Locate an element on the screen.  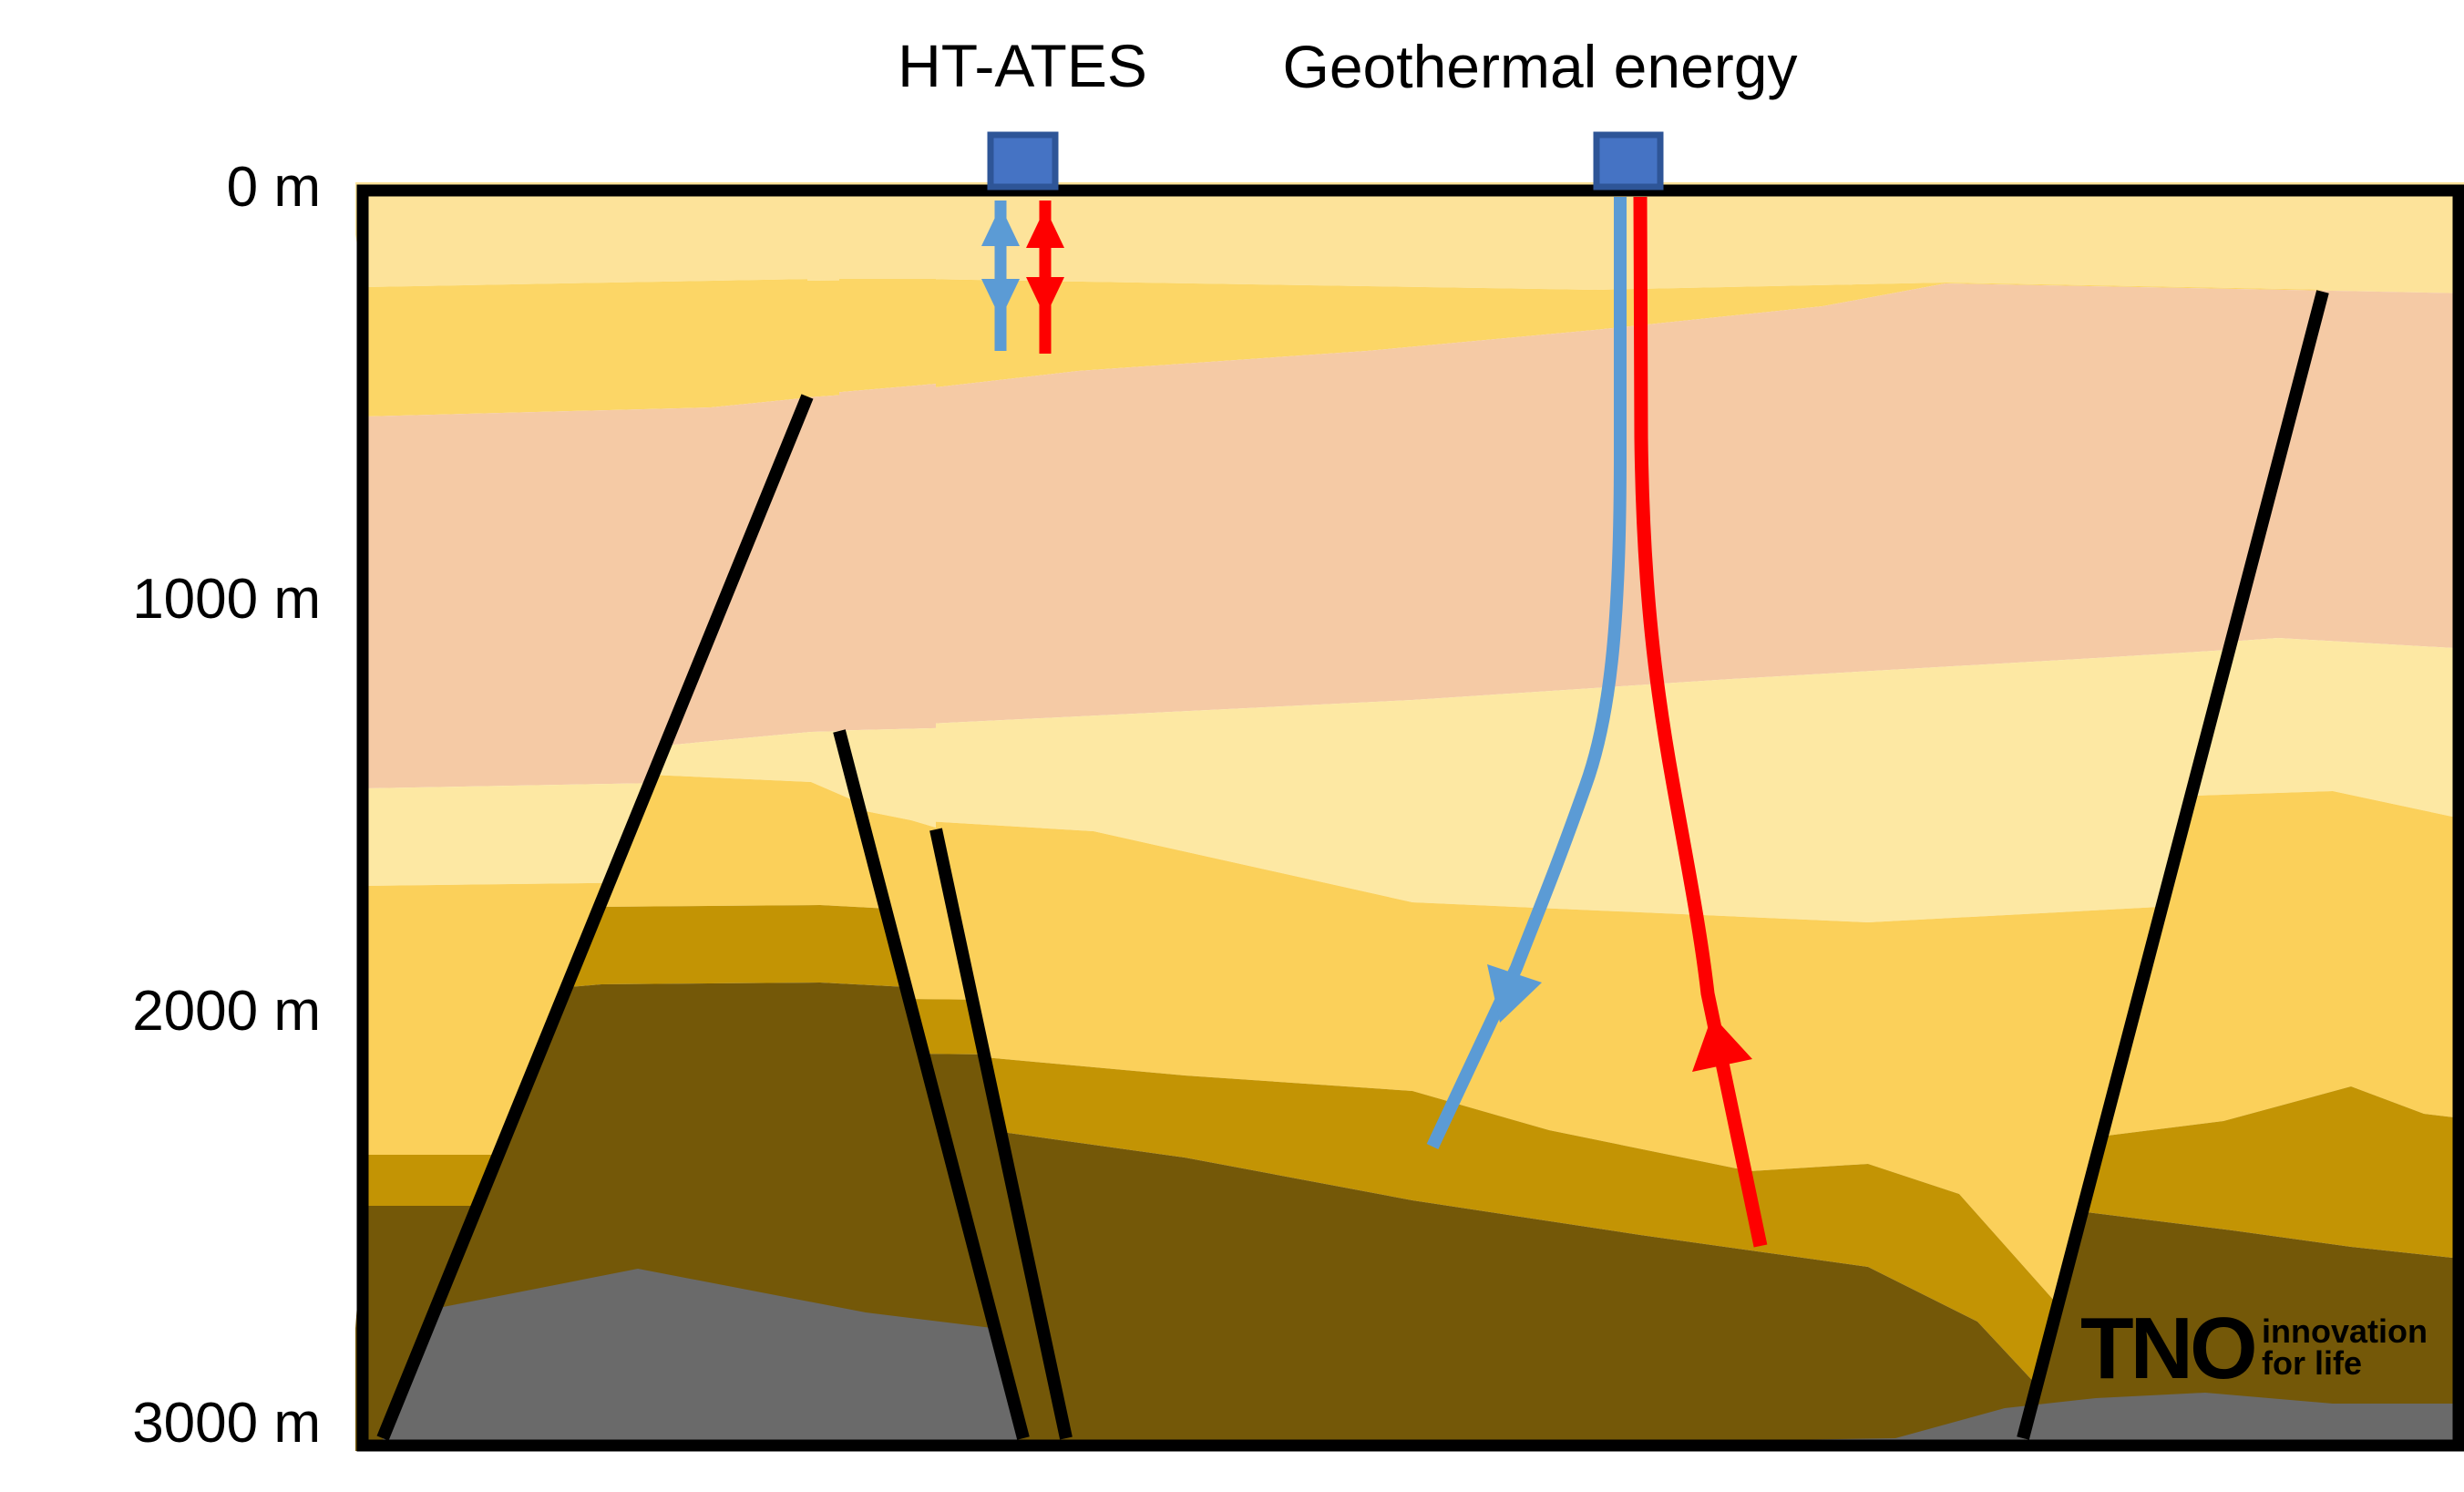
stratum-ochre-central is located at coordinates (1495, 1221).